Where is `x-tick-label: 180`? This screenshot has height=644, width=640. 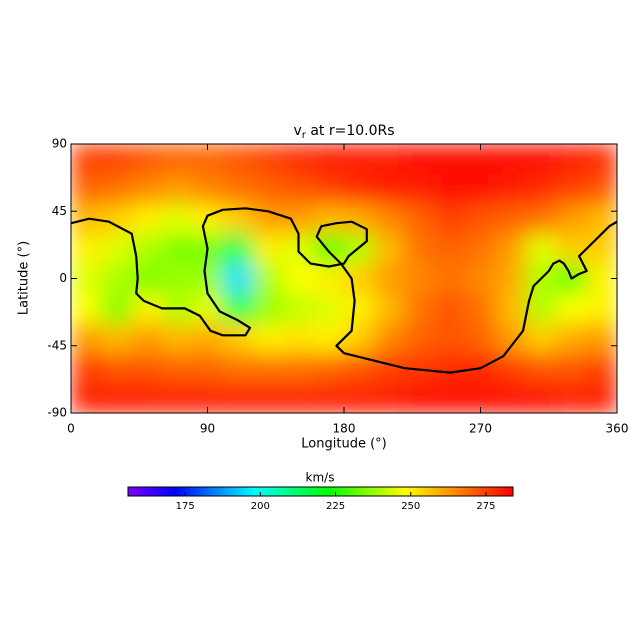
x-tick-label: 180 is located at coordinates (344, 429).